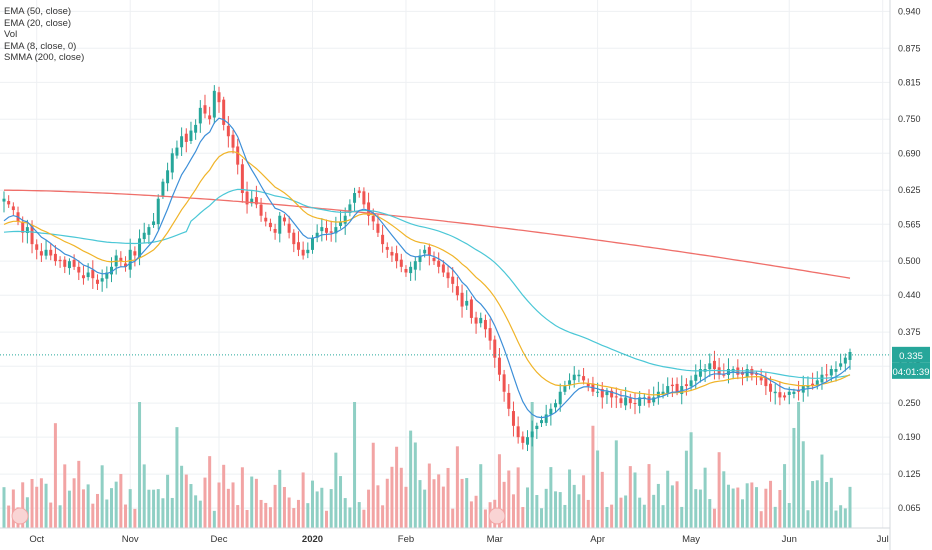 Image resolution: width=932 pixels, height=550 pixels. Describe the element at coordinates (258, 516) in the screenshot. I see `event-badges` at that location.